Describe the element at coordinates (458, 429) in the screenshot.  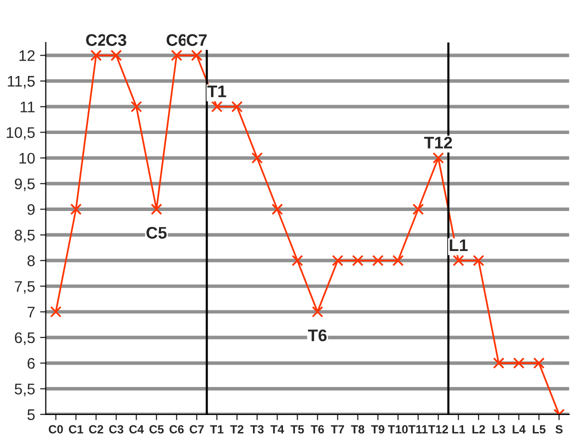
I see `x-tick-label: L1` at that location.